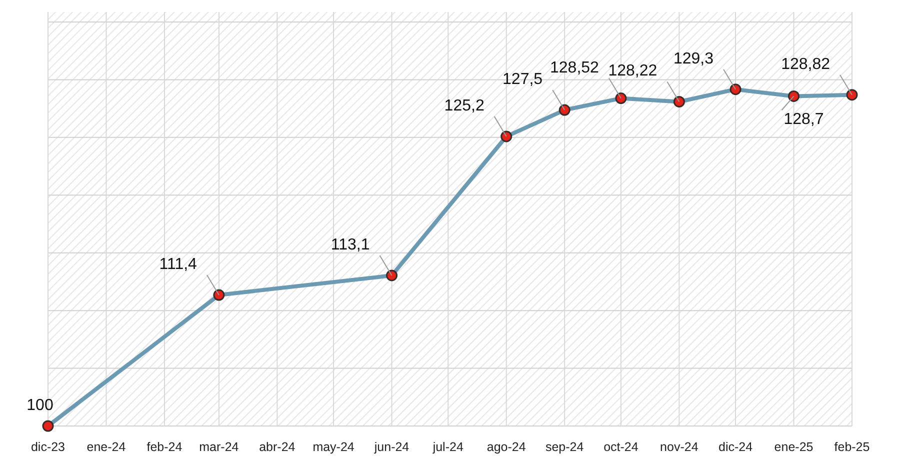  I want to click on x-tick-label: ene-24, so click(106, 447).